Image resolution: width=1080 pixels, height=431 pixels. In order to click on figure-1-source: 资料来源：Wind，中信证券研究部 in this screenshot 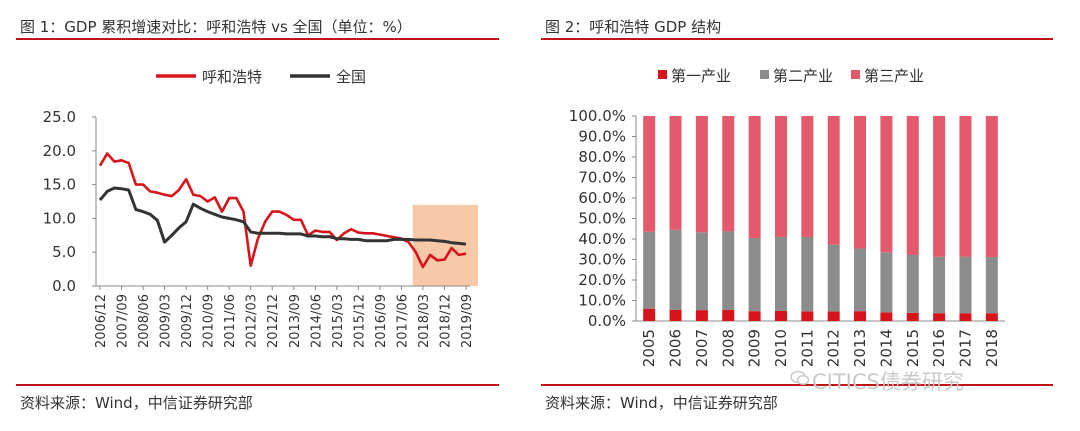, I will do `click(136, 403)`.